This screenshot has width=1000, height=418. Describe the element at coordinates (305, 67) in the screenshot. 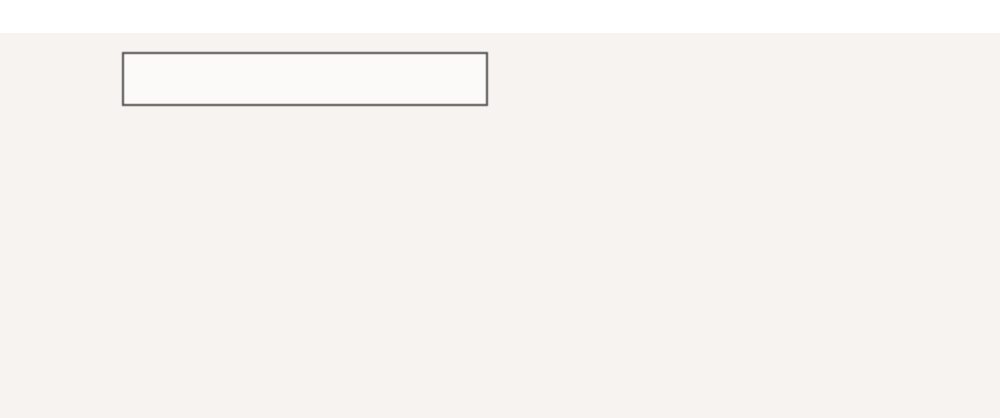

I see `legend-item-after-pump` at that location.